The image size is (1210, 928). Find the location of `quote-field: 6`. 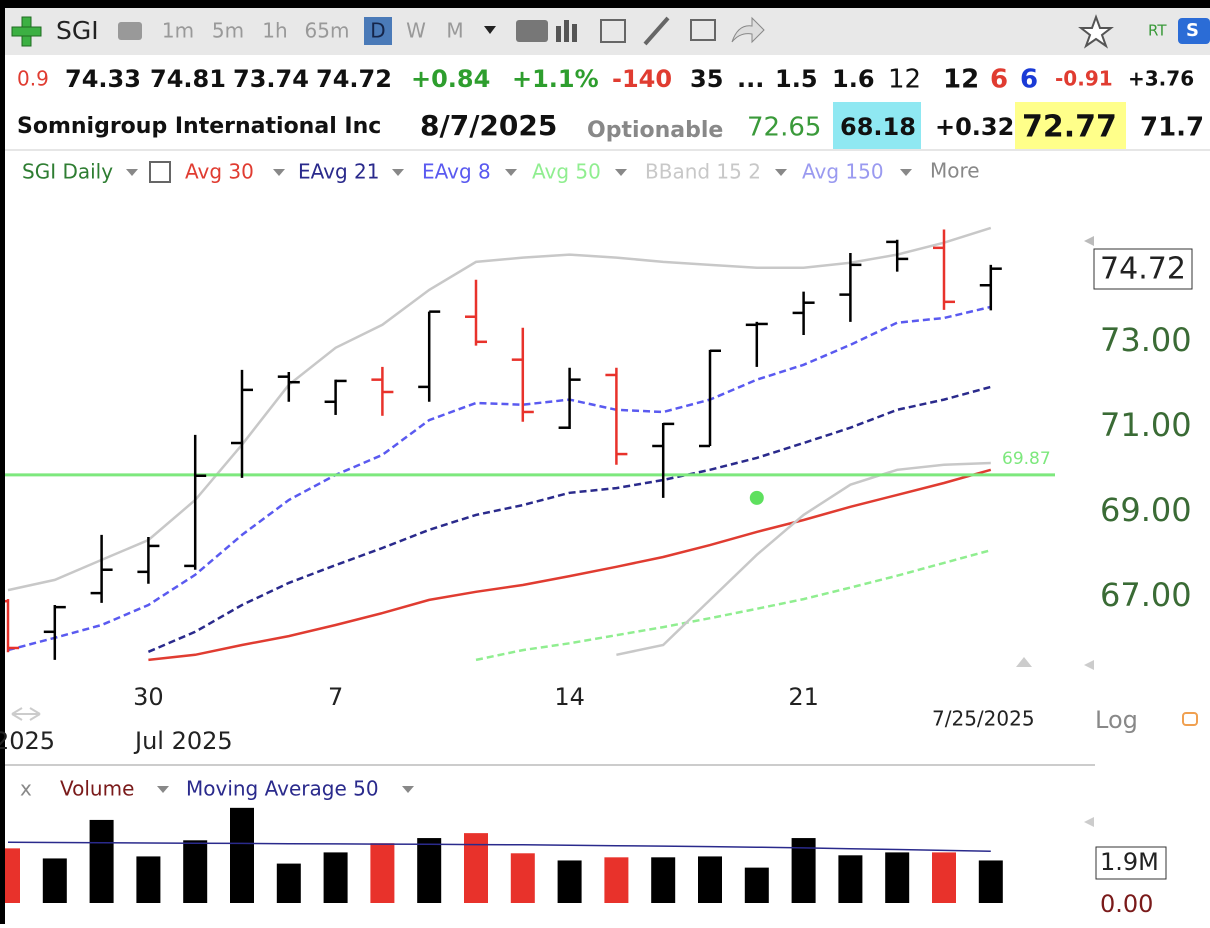

quote-field: 6 is located at coordinates (1029, 80).